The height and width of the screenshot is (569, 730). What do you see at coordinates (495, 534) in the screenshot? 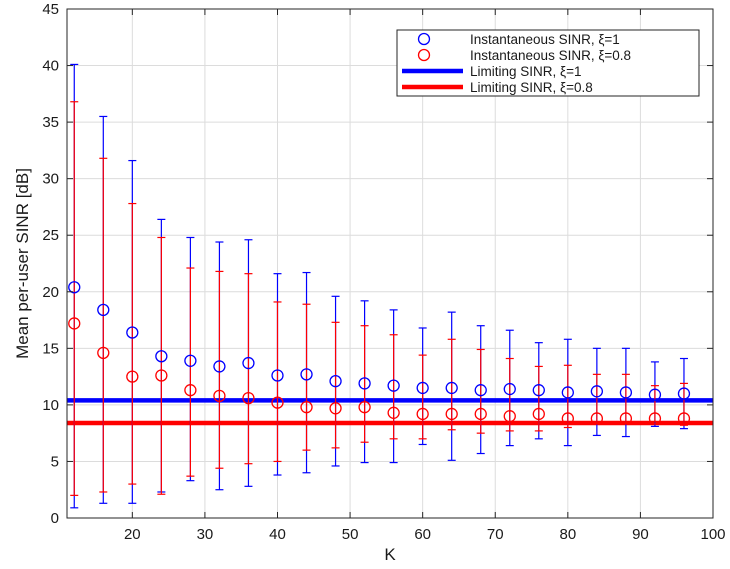
I see `x-tick-label: 70` at bounding box center [495, 534].